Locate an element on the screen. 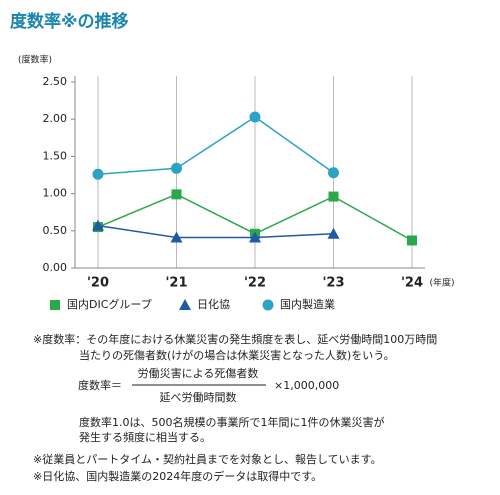 Image resolution: width=500 pixels, height=495 pixels. x-tick-label: '20 is located at coordinates (98, 283).